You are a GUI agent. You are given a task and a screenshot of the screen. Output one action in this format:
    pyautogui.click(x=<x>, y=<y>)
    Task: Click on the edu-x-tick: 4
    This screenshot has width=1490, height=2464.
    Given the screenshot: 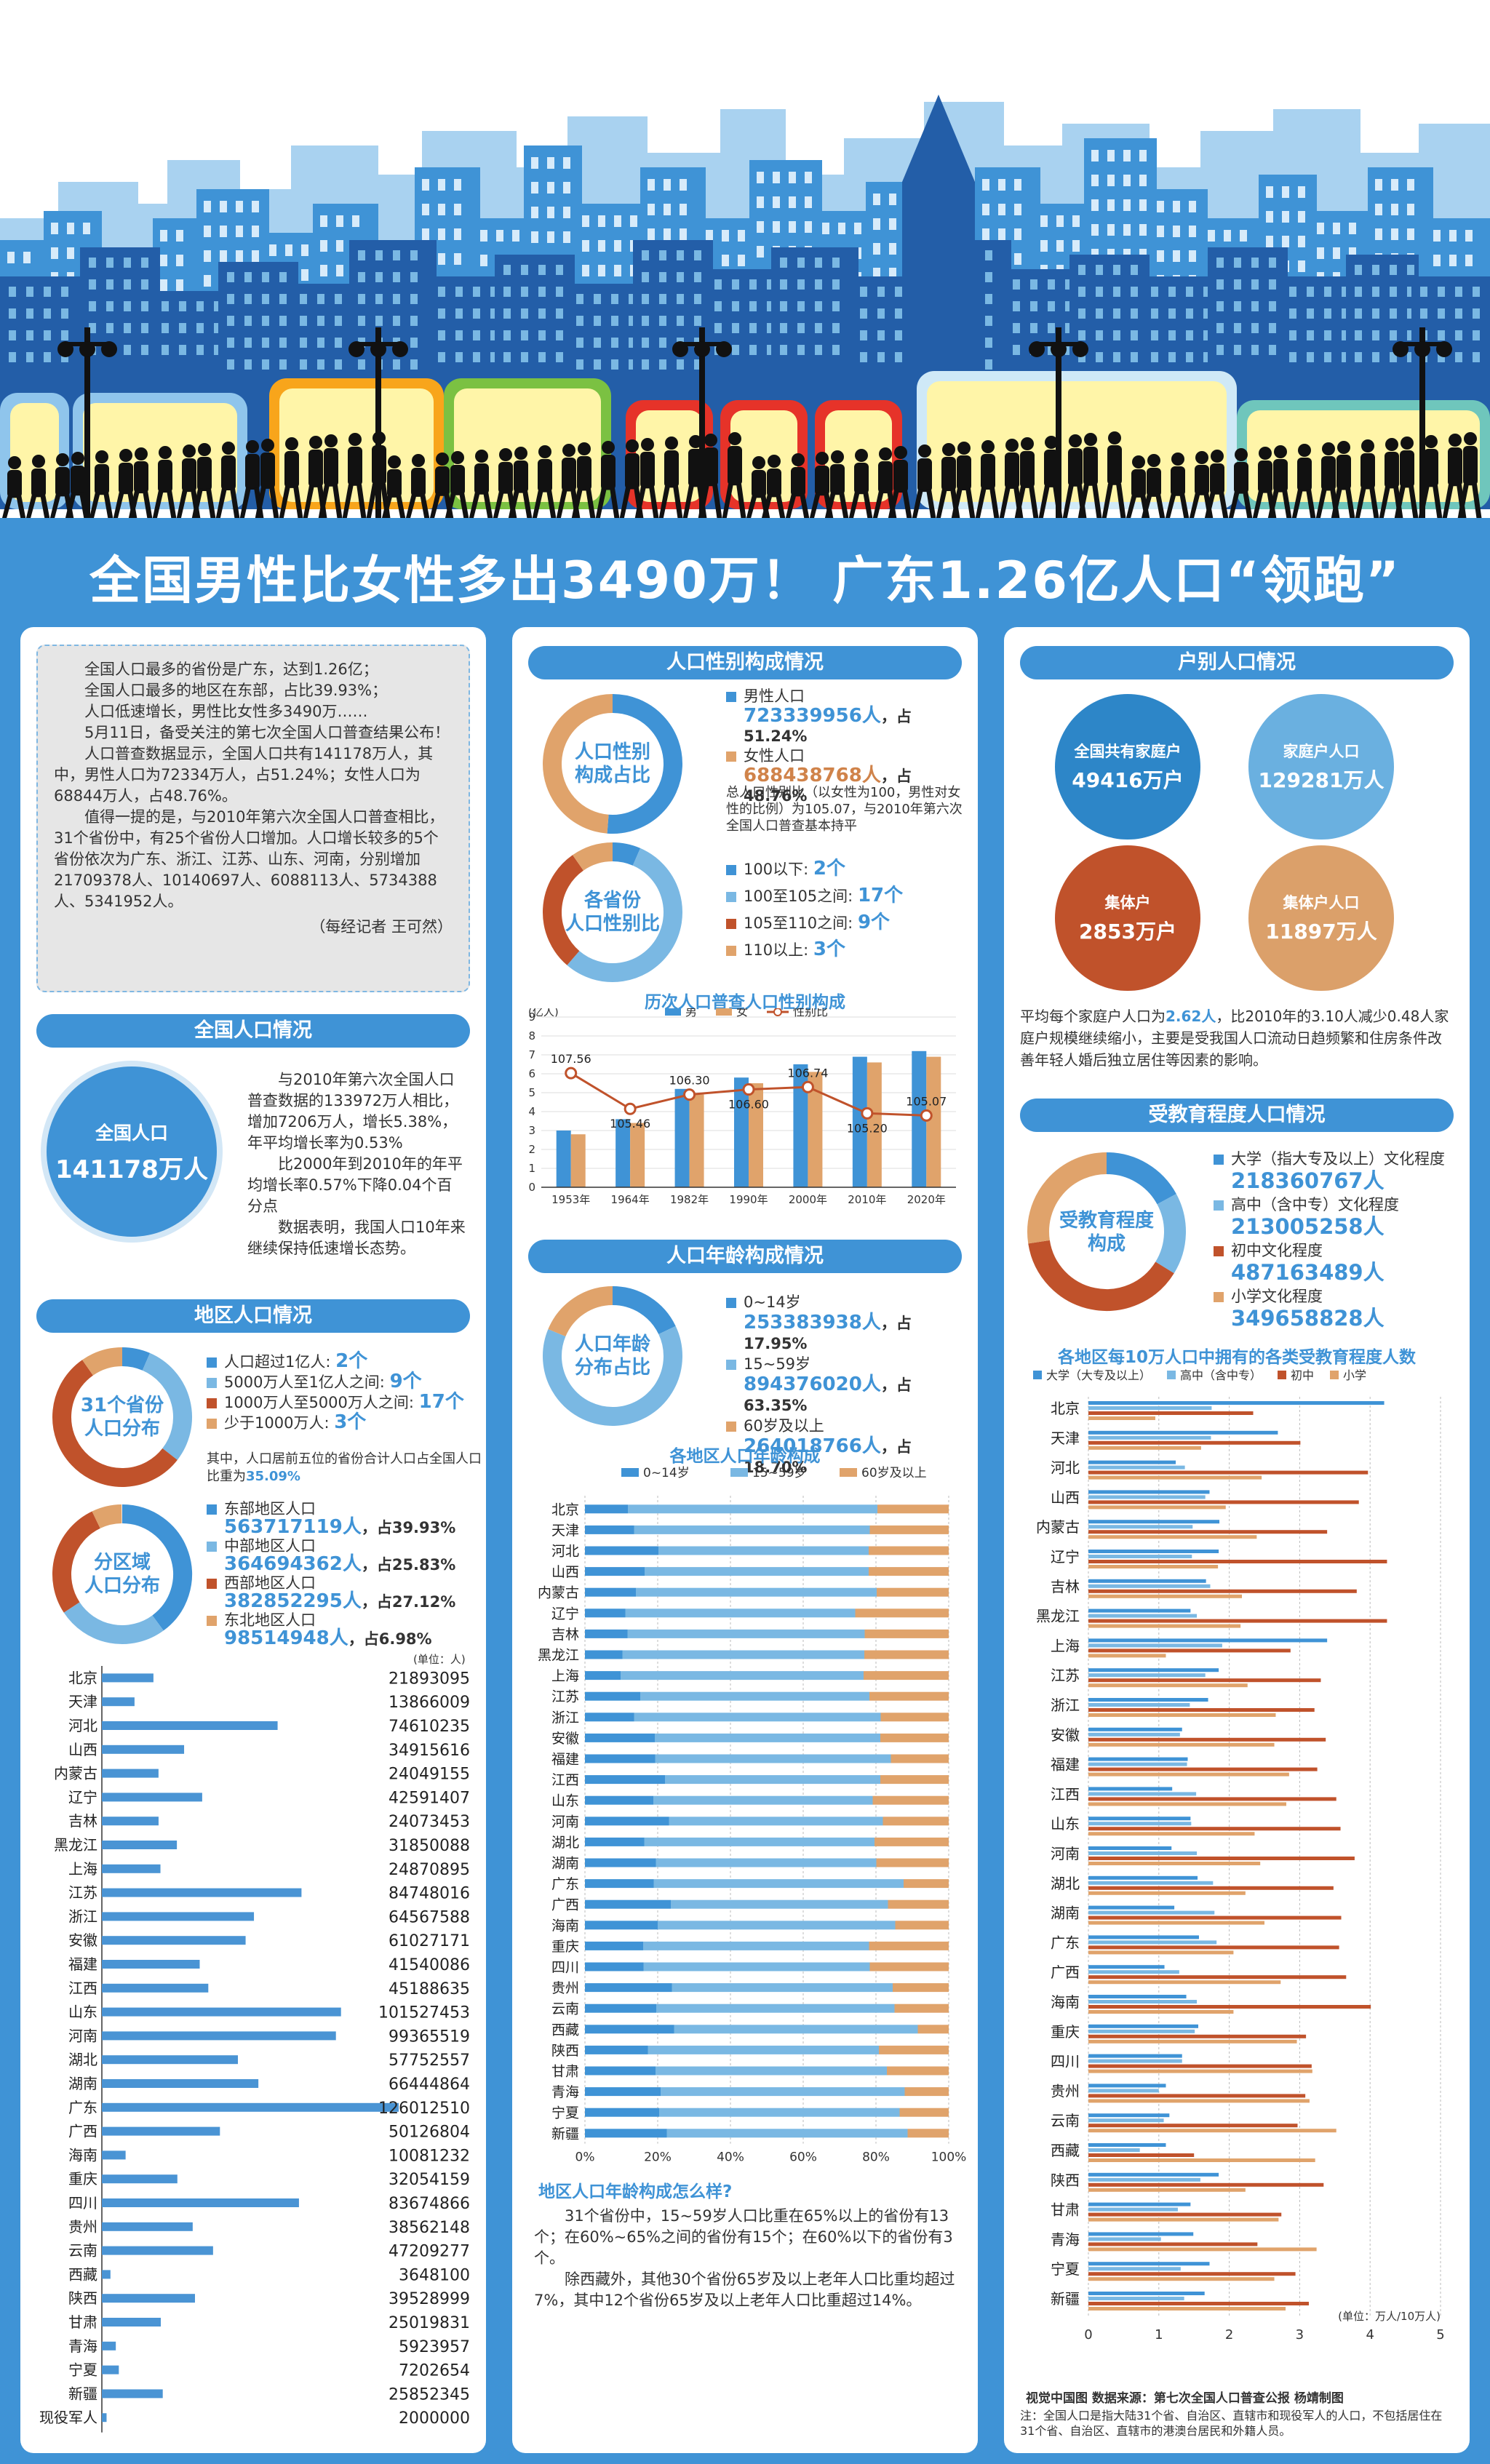 What is the action you would take?
    pyautogui.click(x=1370, y=2335)
    